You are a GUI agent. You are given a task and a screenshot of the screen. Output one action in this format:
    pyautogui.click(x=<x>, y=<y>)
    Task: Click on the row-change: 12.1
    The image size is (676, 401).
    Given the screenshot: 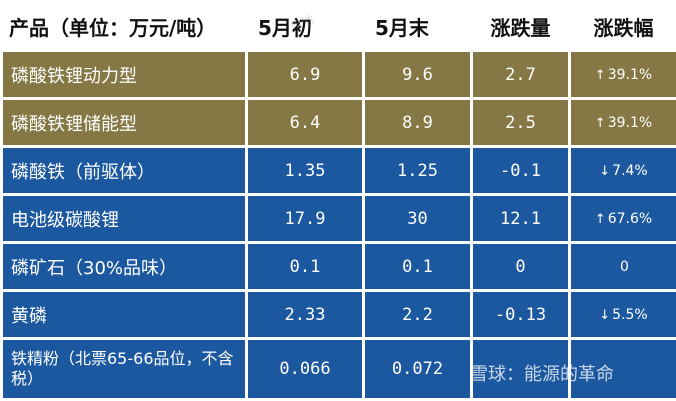 What is the action you would take?
    pyautogui.click(x=521, y=219)
    